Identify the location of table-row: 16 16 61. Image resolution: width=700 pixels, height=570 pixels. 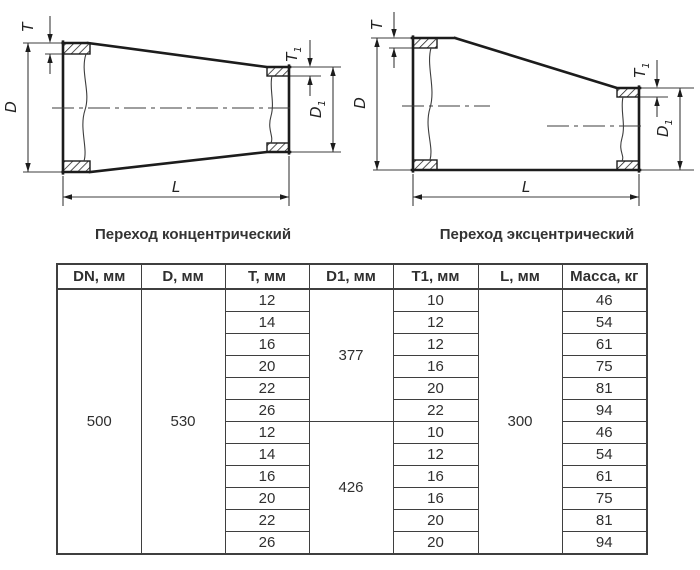
(352, 476).